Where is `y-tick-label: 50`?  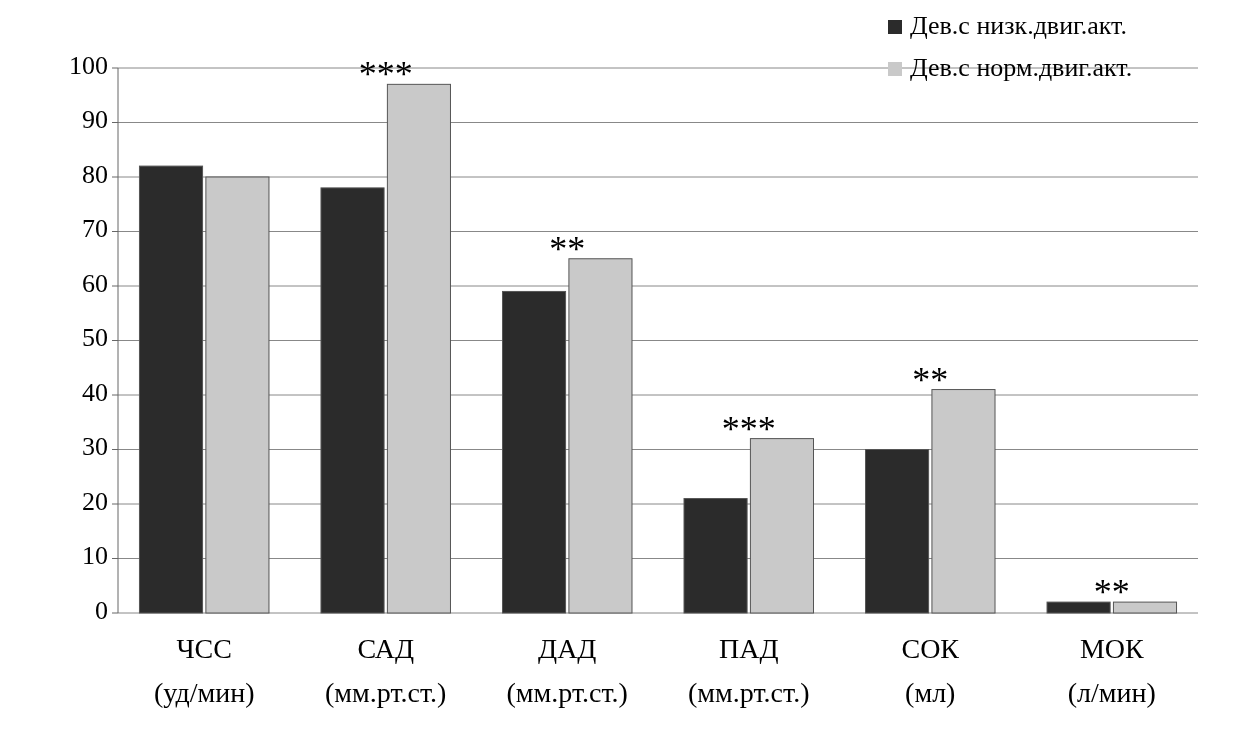 y-tick-label: 50 is located at coordinates (95, 338).